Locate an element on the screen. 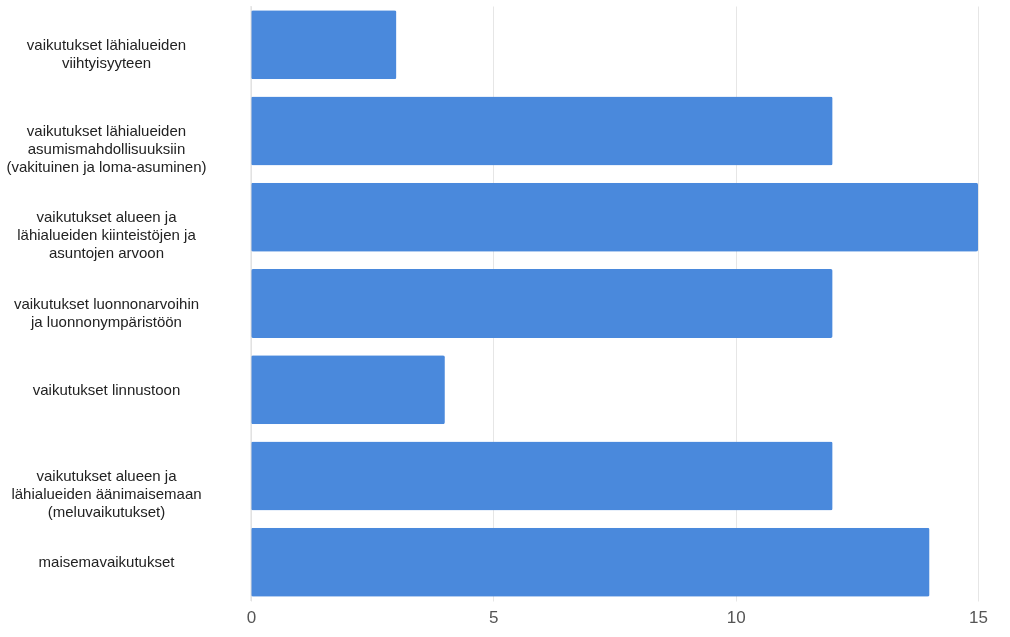 This screenshot has height=637, width=1010. x-tick-label: 5 is located at coordinates (494, 617).